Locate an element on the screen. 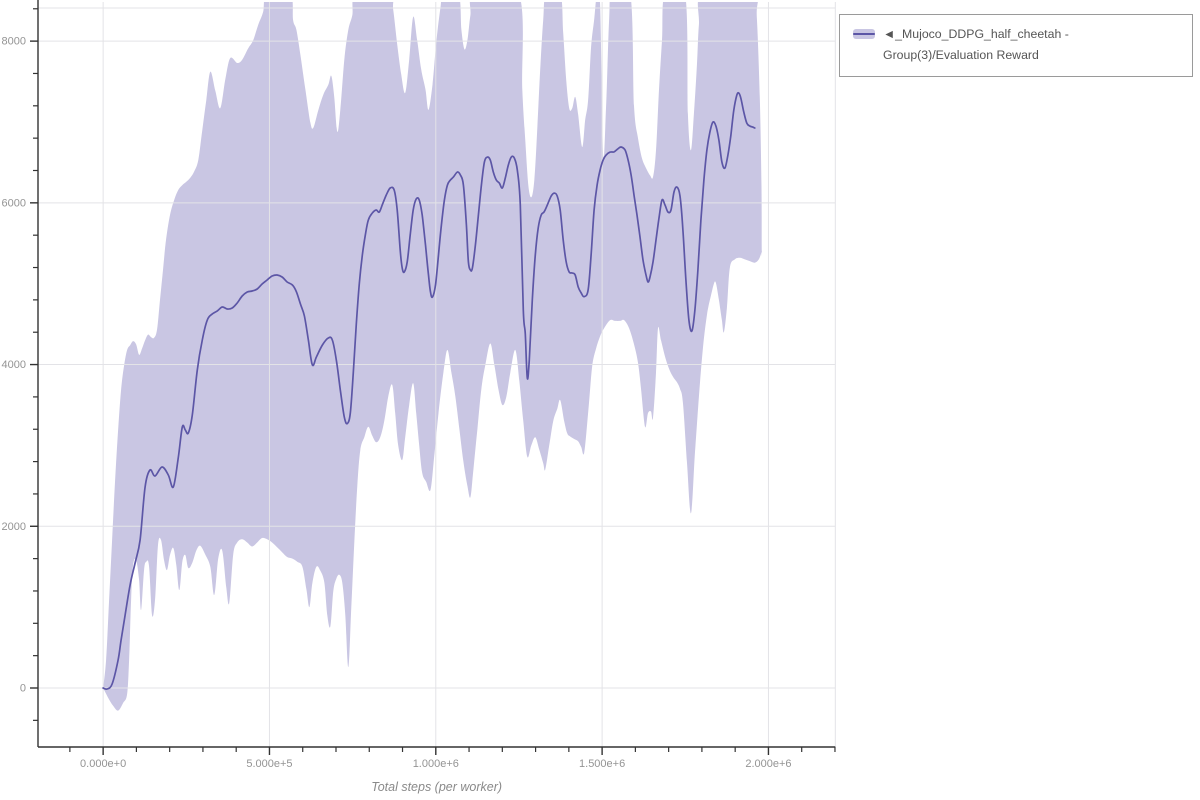  legend-swatch-line-icon is located at coordinates (864, 34).